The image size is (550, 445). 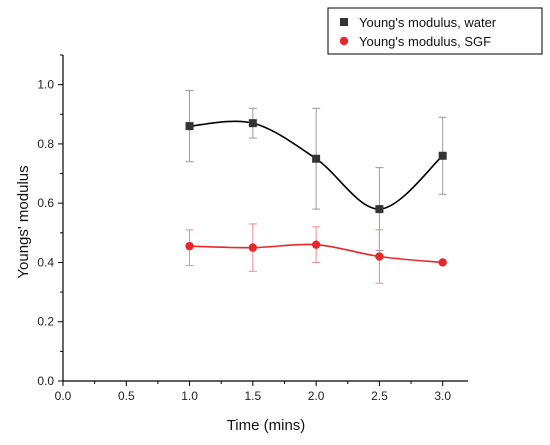 I want to click on legend-label: Young's modulus, SGF, so click(x=425, y=41).